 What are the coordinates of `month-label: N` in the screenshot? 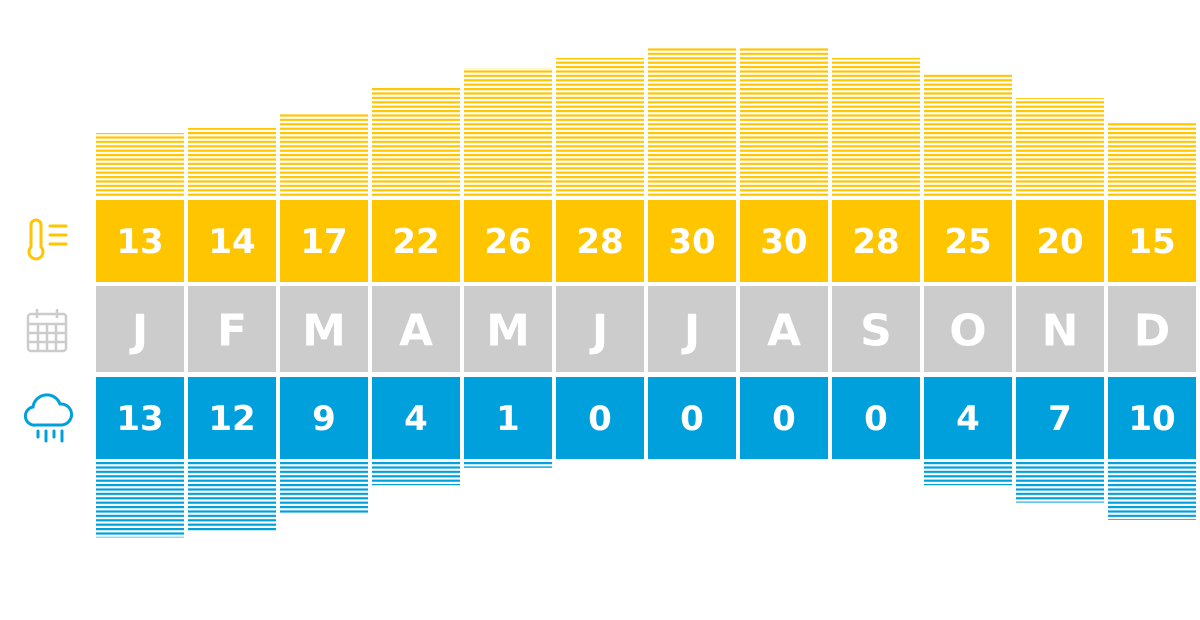 It's located at (1060, 331).